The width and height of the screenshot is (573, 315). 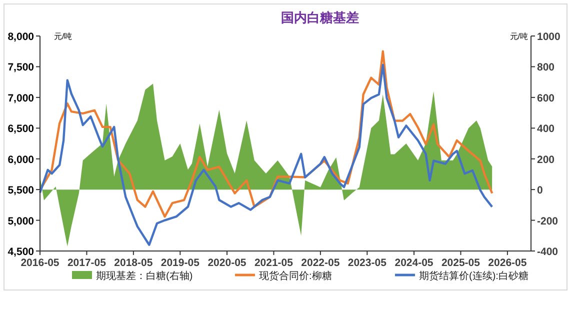 What do you see at coordinates (144, 276) in the screenshot?
I see `legend-label: 期现基差：白糖(右轴)` at bounding box center [144, 276].